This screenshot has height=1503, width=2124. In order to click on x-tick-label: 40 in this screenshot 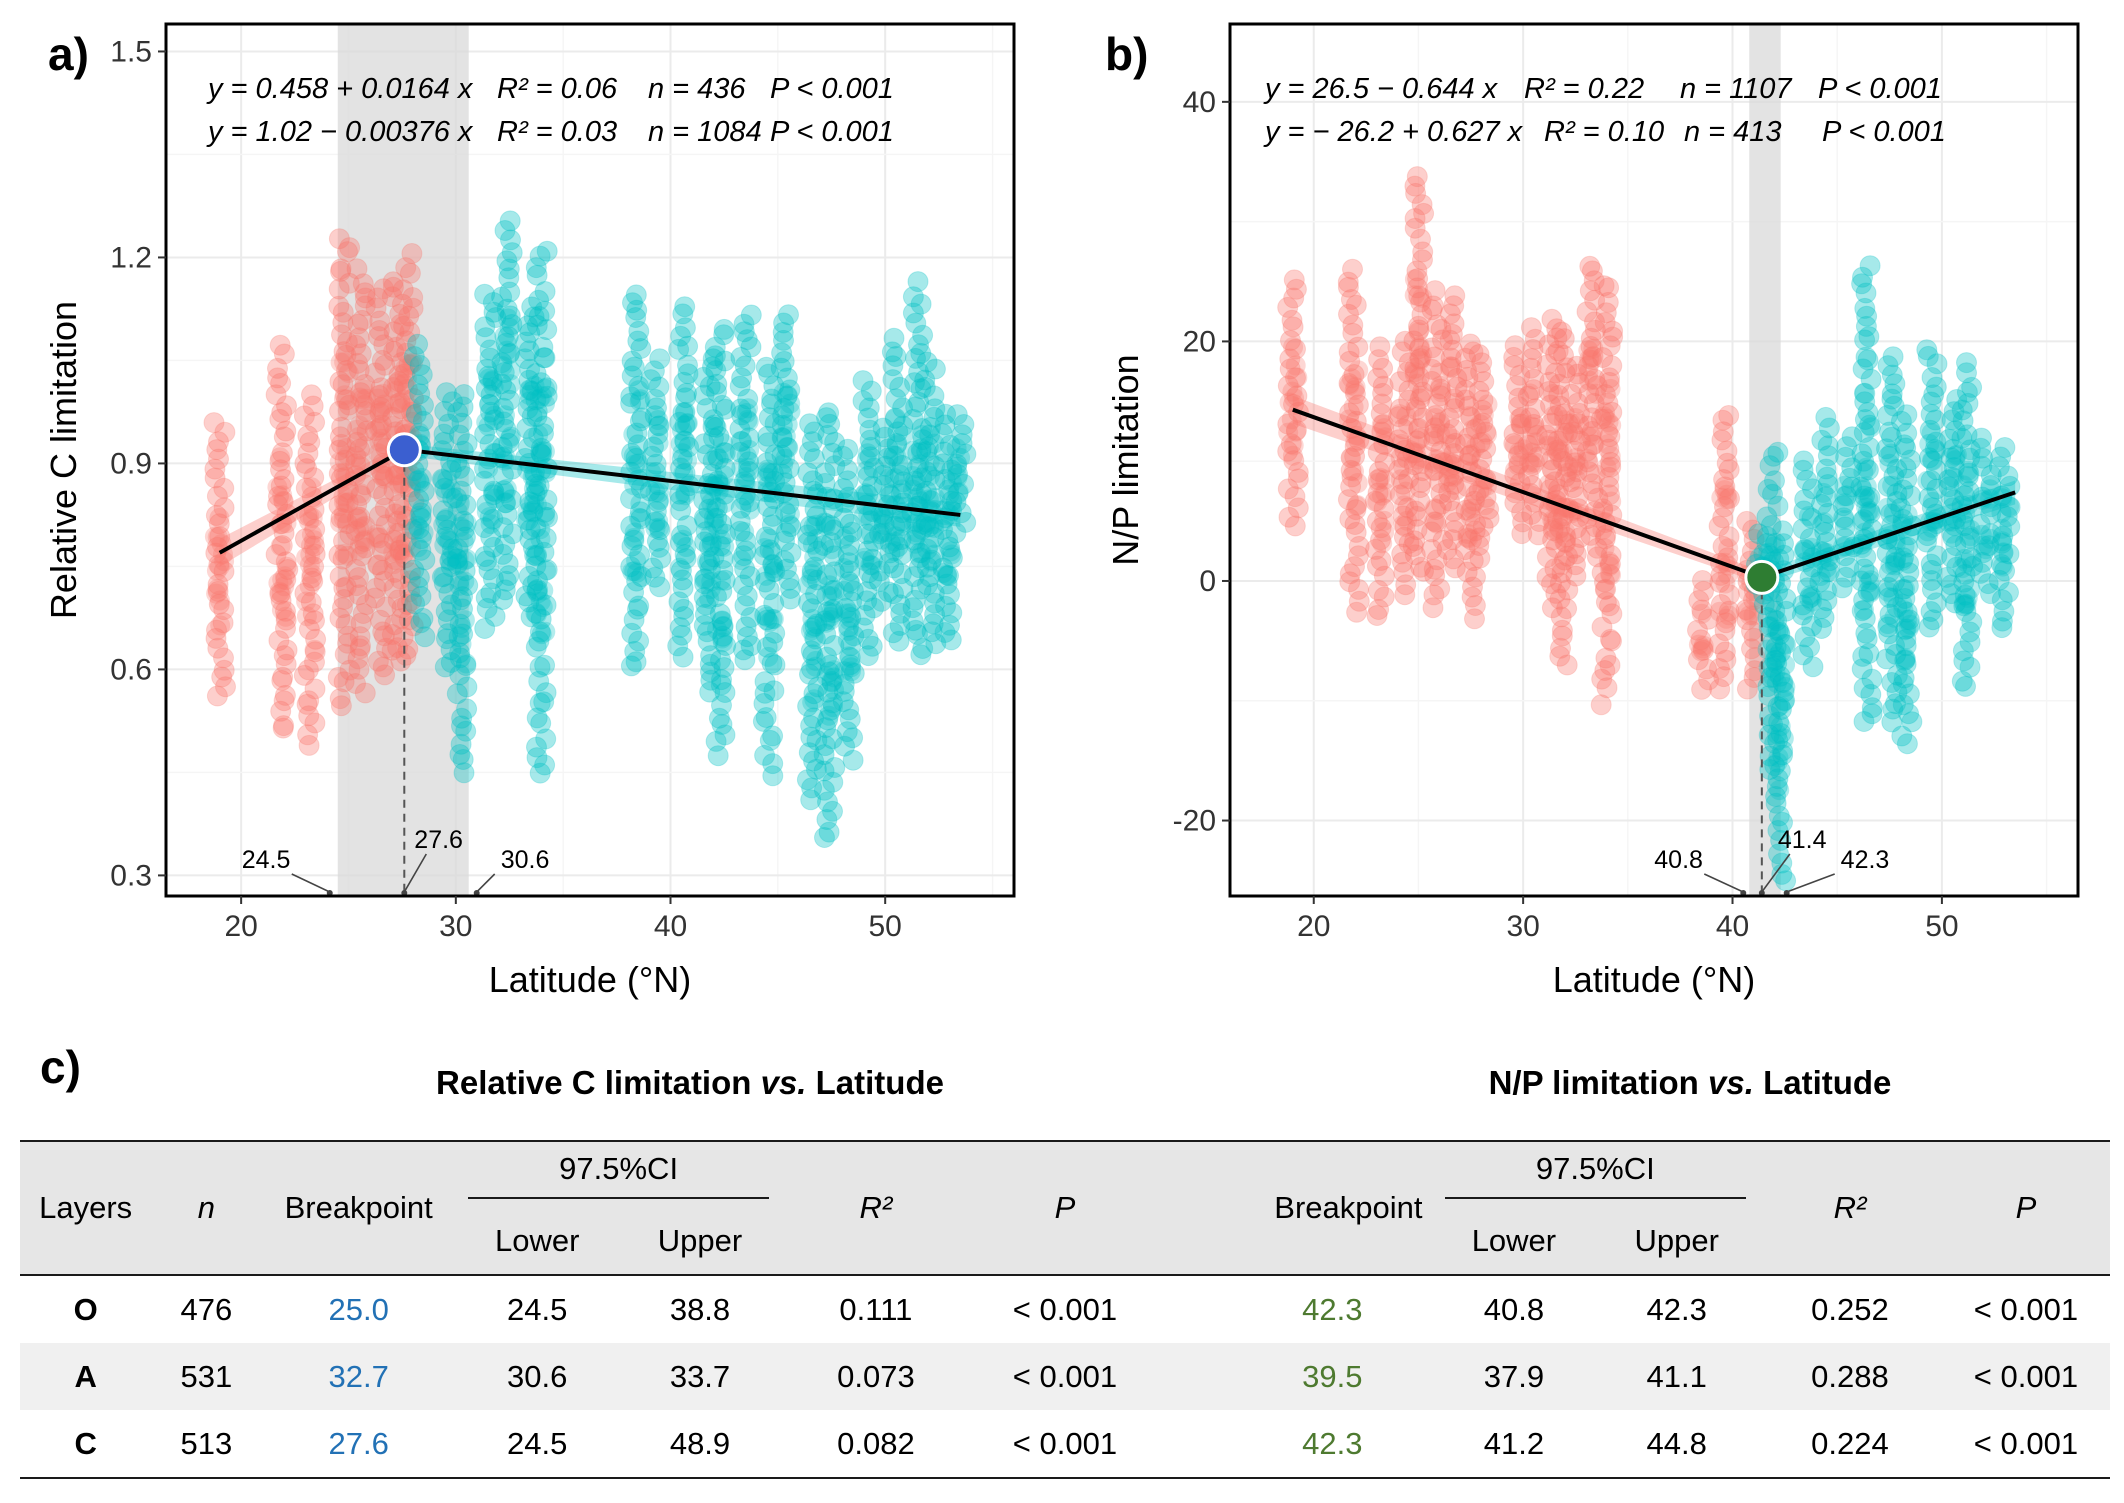, I will do `click(1732, 926)`.